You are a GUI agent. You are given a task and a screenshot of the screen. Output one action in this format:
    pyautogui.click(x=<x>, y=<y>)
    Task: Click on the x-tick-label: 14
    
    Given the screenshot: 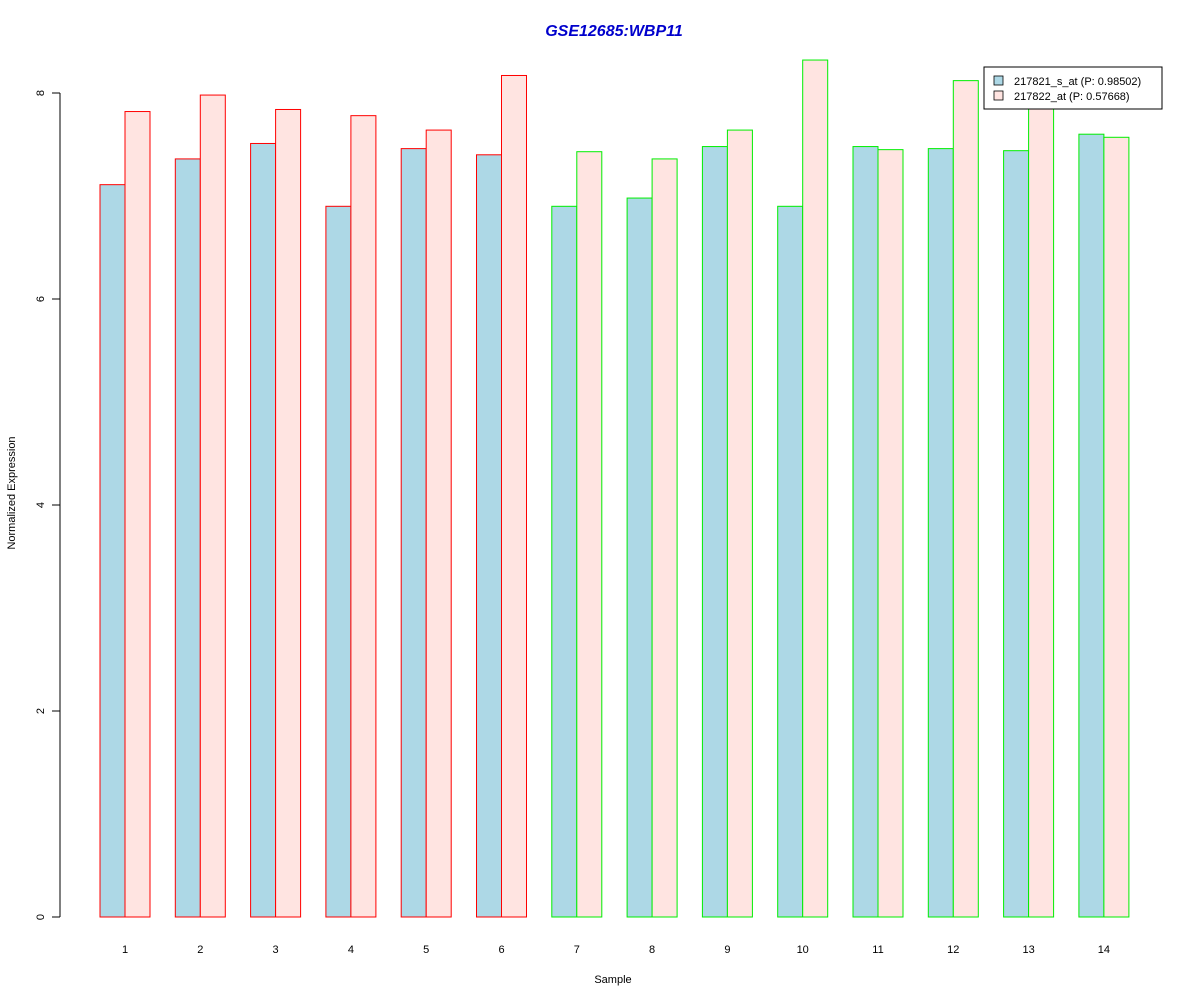 What is the action you would take?
    pyautogui.click(x=1104, y=950)
    